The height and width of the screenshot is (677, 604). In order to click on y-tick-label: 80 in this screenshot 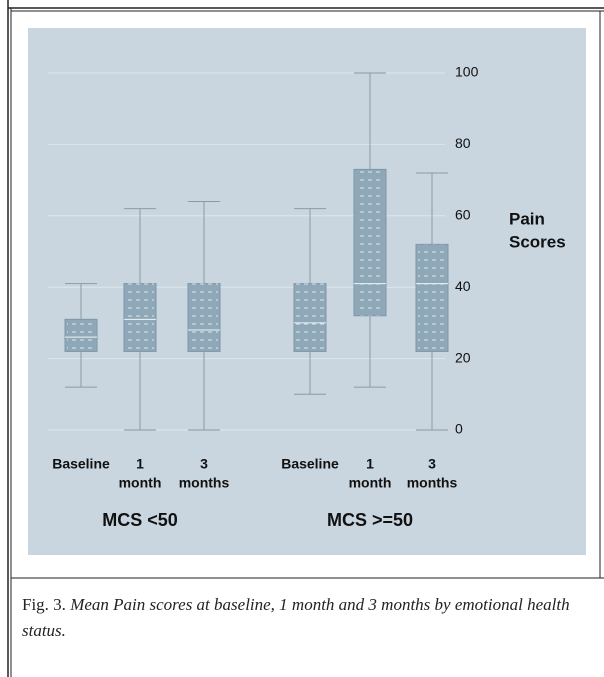, I will do `click(463, 143)`.